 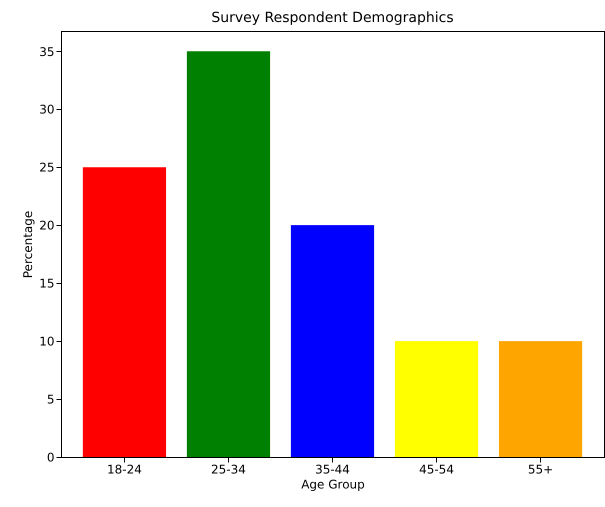 I want to click on x-tick-label: 35-44, so click(x=332, y=469).